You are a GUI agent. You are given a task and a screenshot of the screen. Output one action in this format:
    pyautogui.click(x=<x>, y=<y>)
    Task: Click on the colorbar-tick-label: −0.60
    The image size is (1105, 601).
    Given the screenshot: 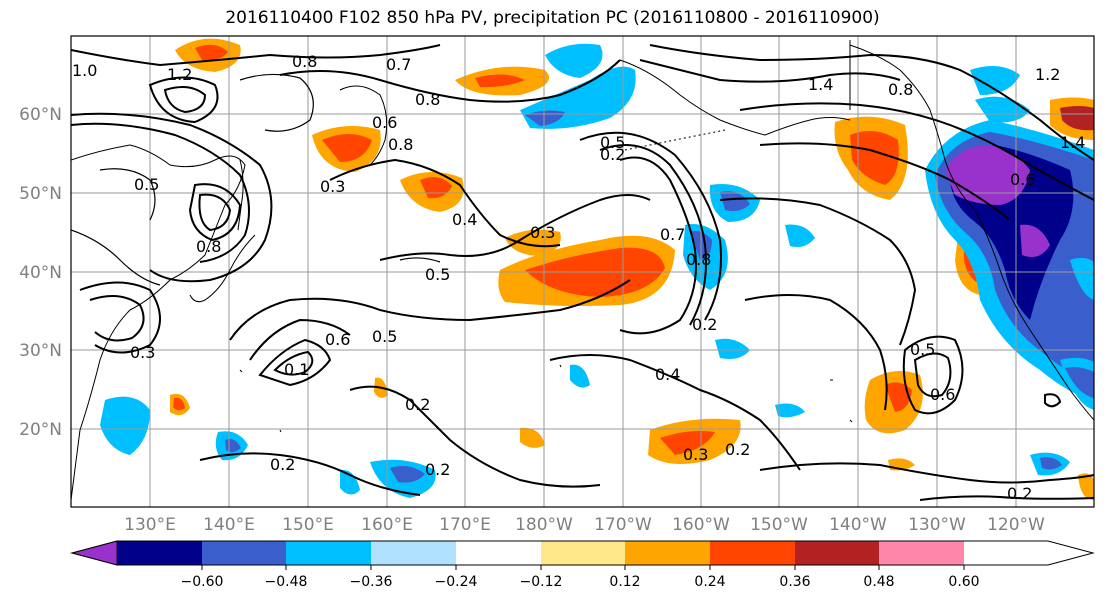 What is the action you would take?
    pyautogui.click(x=202, y=582)
    